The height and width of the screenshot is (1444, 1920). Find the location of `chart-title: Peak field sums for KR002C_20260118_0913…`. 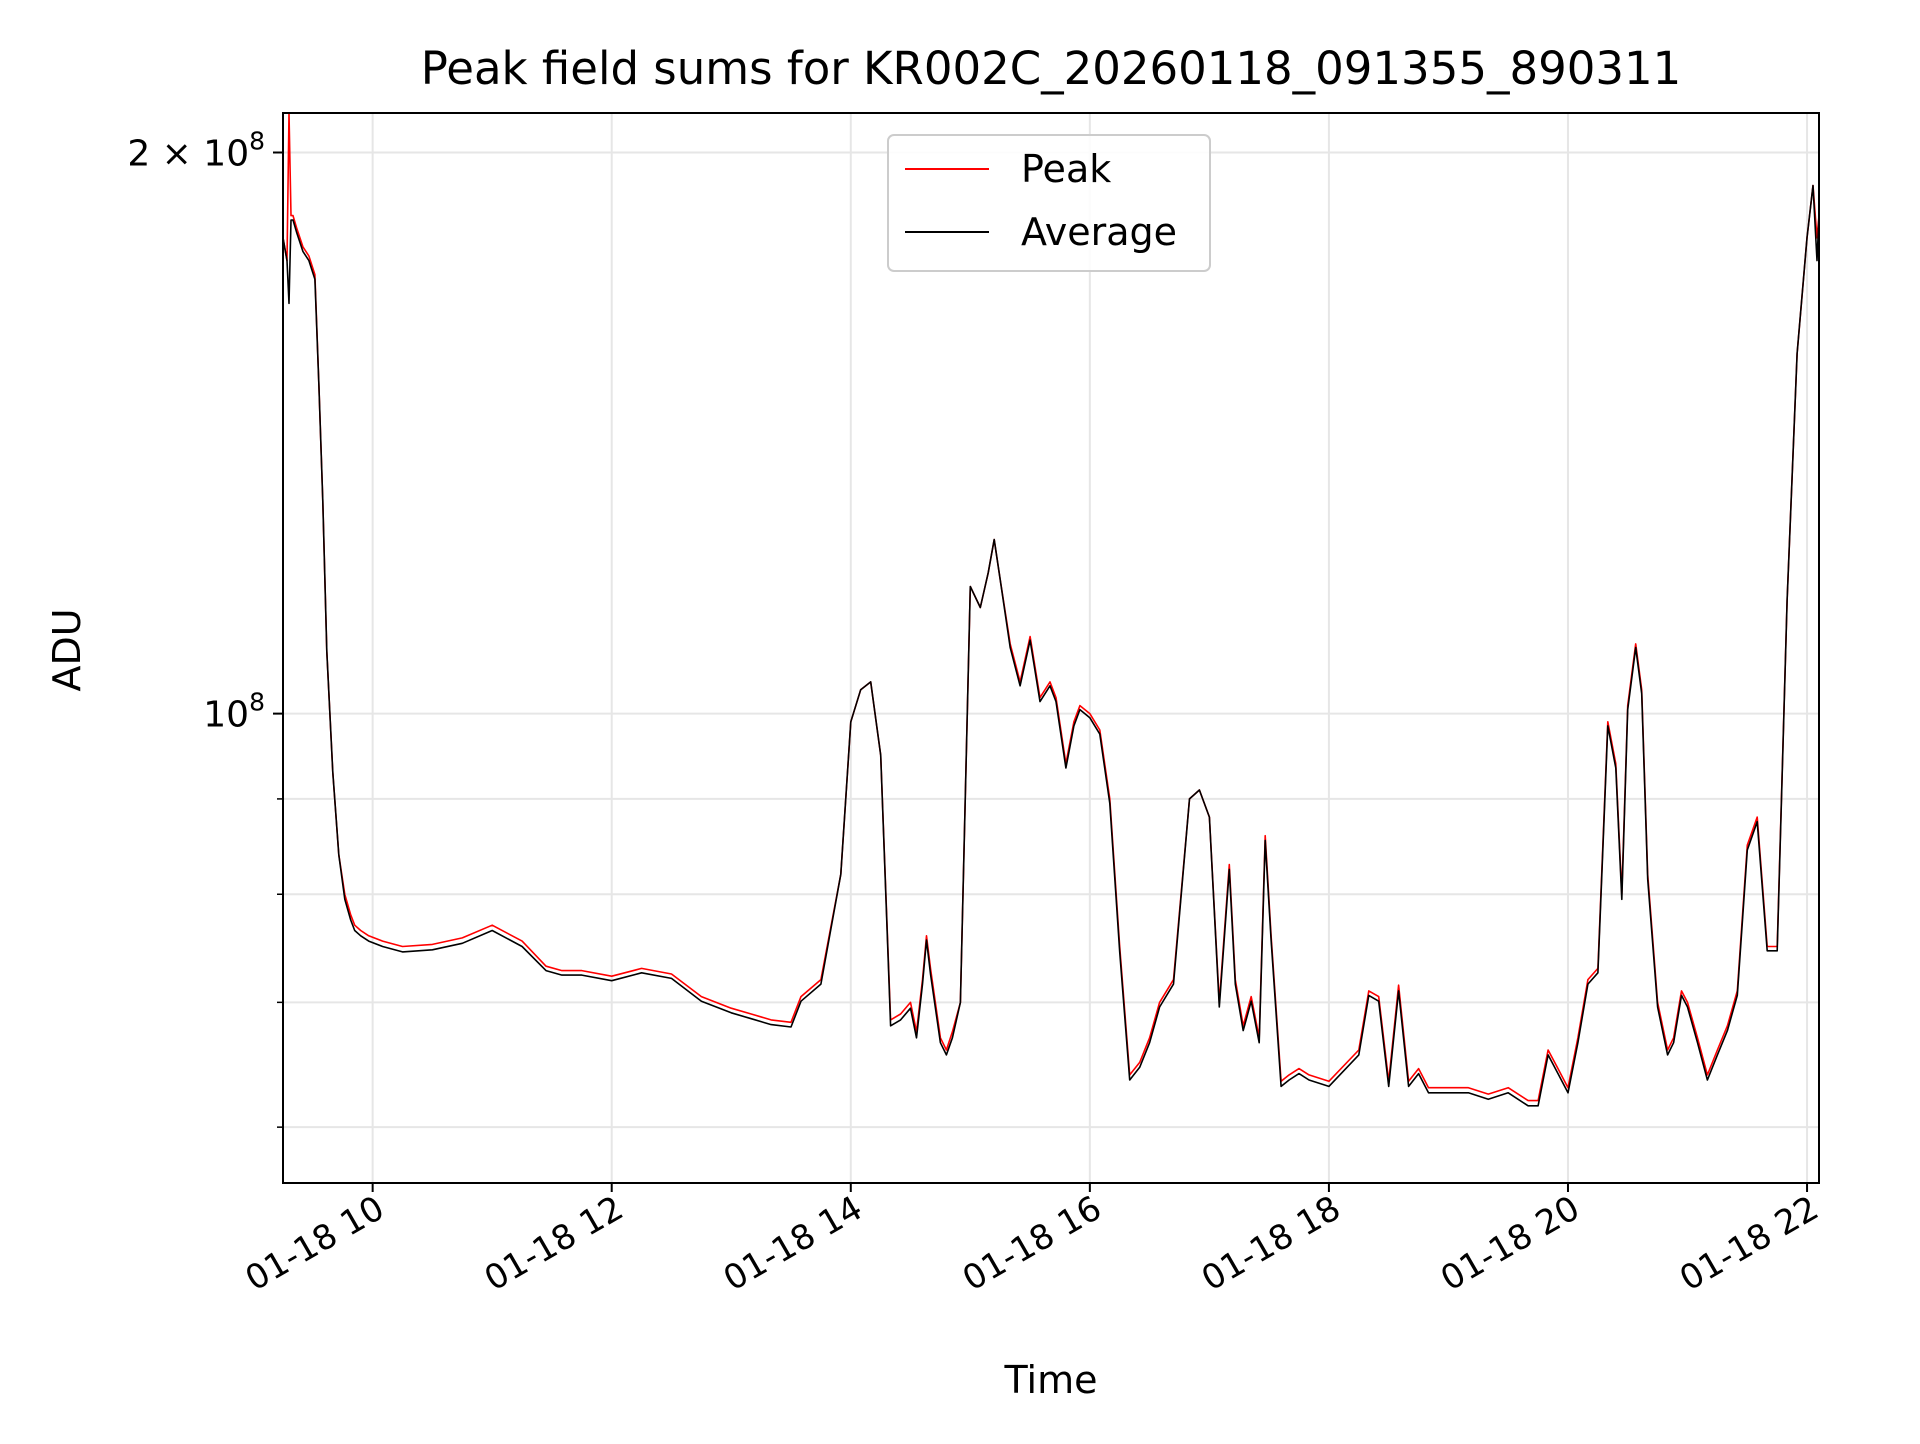

chart-title: Peak field sums for KR002C_20260118_0913… is located at coordinates (1051, 68).